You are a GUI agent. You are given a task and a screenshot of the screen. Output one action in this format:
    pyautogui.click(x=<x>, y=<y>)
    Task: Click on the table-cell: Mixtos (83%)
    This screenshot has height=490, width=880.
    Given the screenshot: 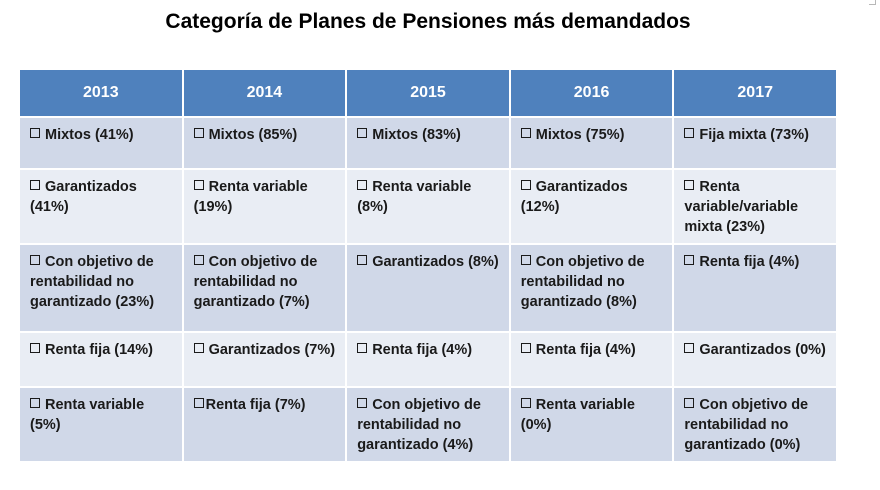 What is the action you would take?
    pyautogui.click(x=428, y=143)
    